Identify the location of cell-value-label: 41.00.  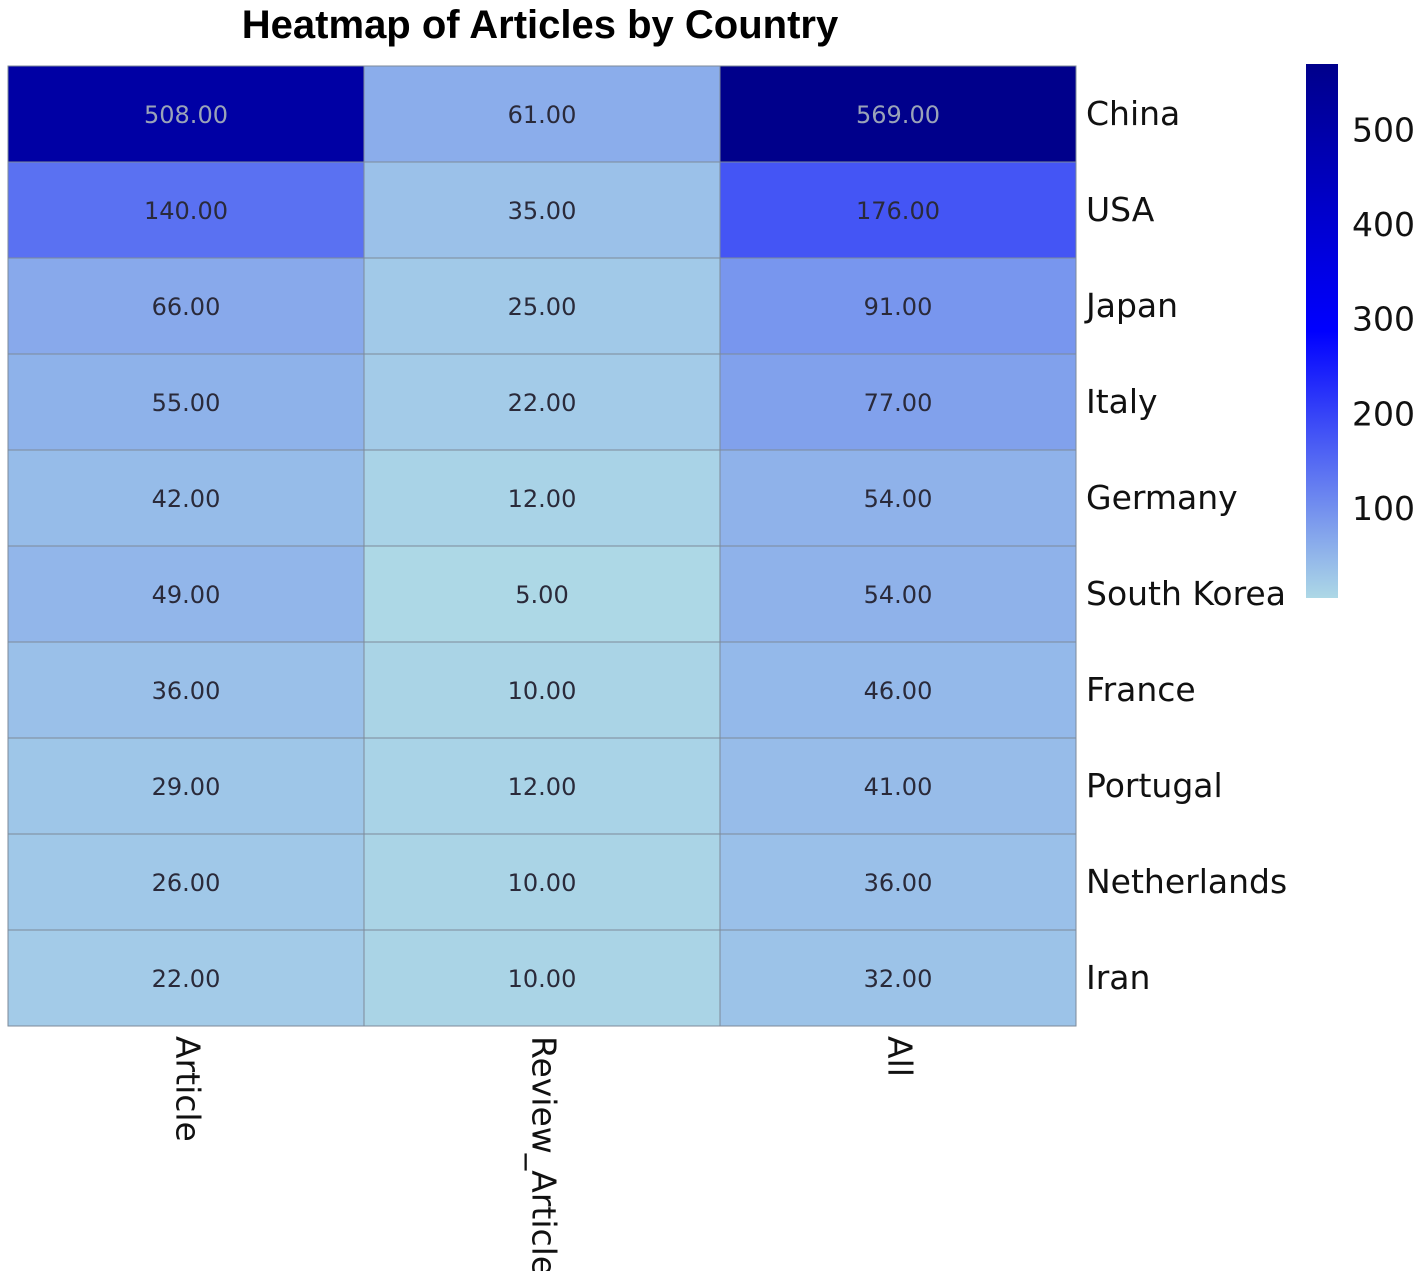
(898, 787).